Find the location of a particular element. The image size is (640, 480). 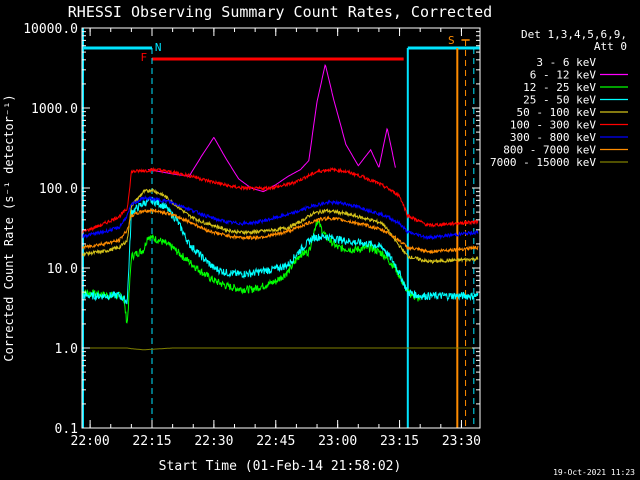

y-tick-label: 10000.0 is located at coordinates (50, 29).